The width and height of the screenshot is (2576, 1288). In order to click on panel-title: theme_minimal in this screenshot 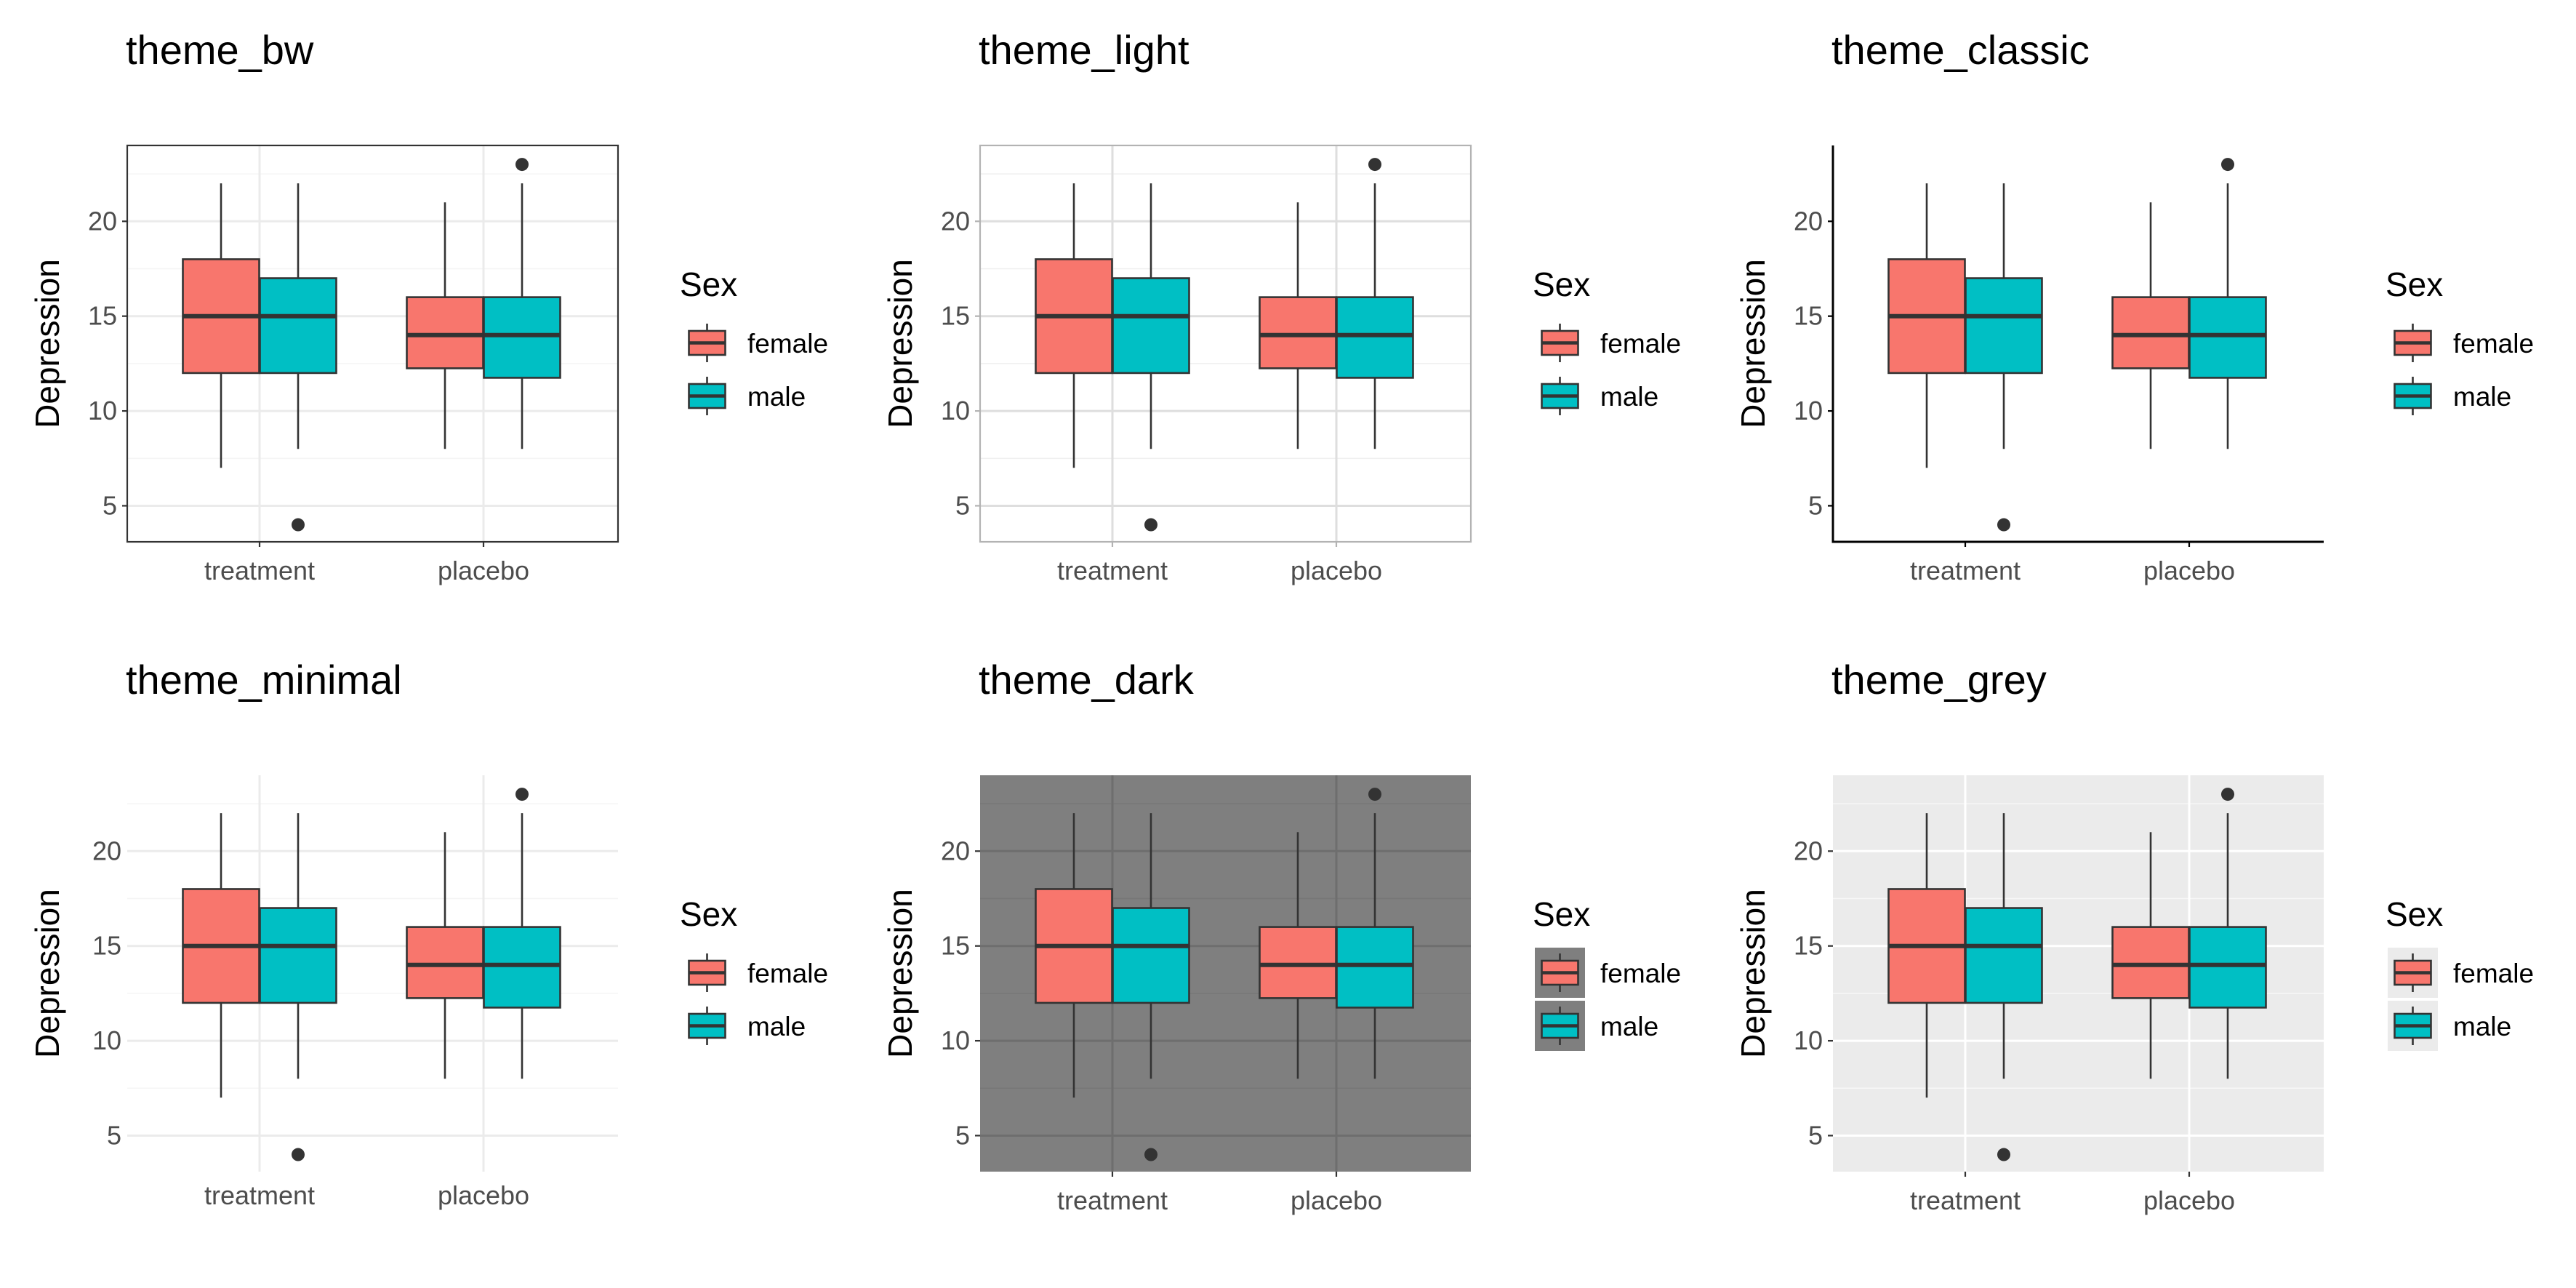, I will do `click(264, 680)`.